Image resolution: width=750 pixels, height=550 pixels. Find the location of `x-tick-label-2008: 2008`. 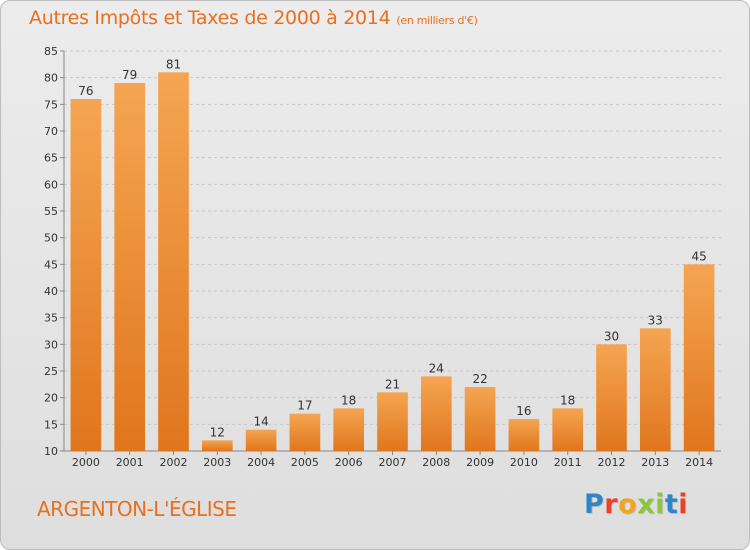

x-tick-label-2008: 2008 is located at coordinates (436, 462).